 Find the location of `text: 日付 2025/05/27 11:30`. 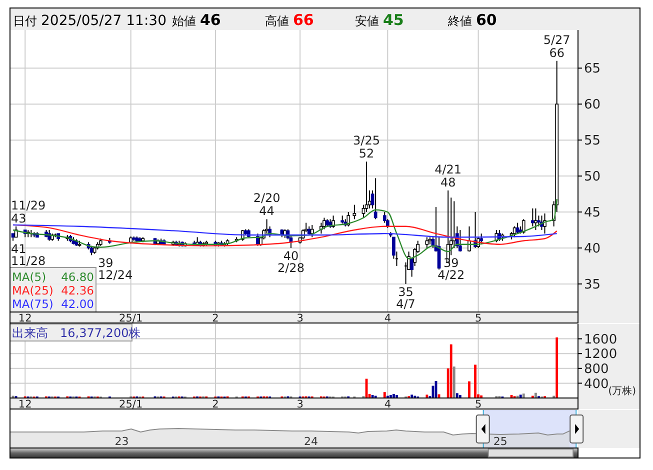

text: 日付 2025/05/27 11:30 is located at coordinates (89, 21).